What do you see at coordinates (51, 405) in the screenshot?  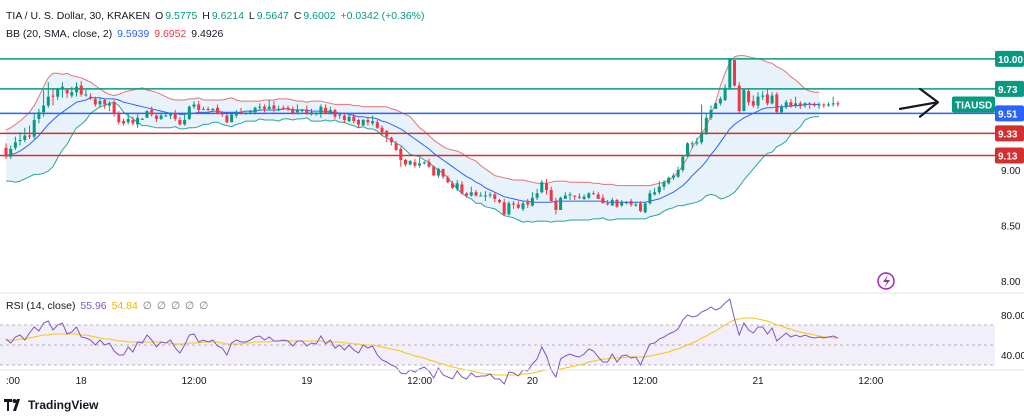 I see `tradingview-footer: TradingView` at bounding box center [51, 405].